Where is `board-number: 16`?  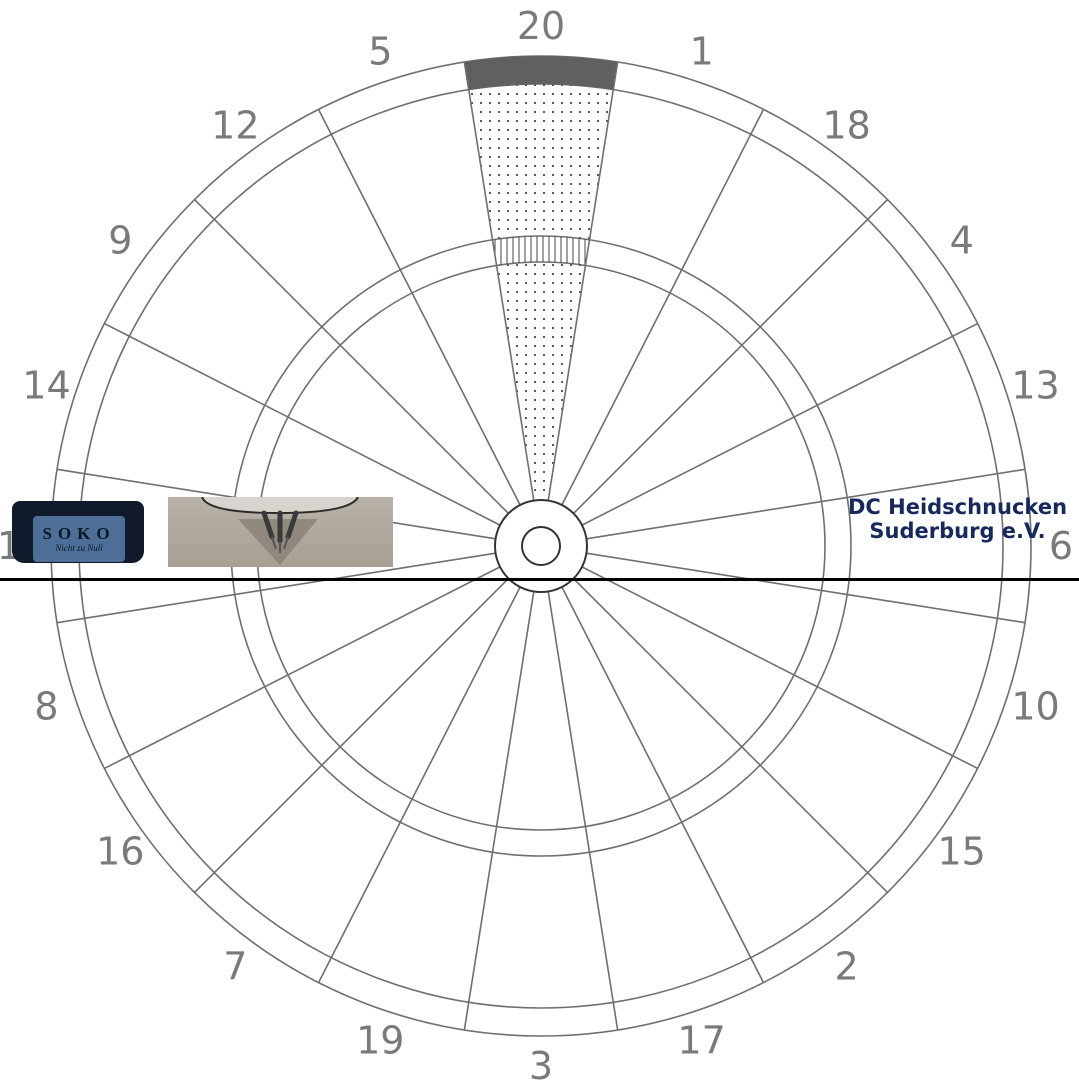
board-number: 16 is located at coordinates (120, 852).